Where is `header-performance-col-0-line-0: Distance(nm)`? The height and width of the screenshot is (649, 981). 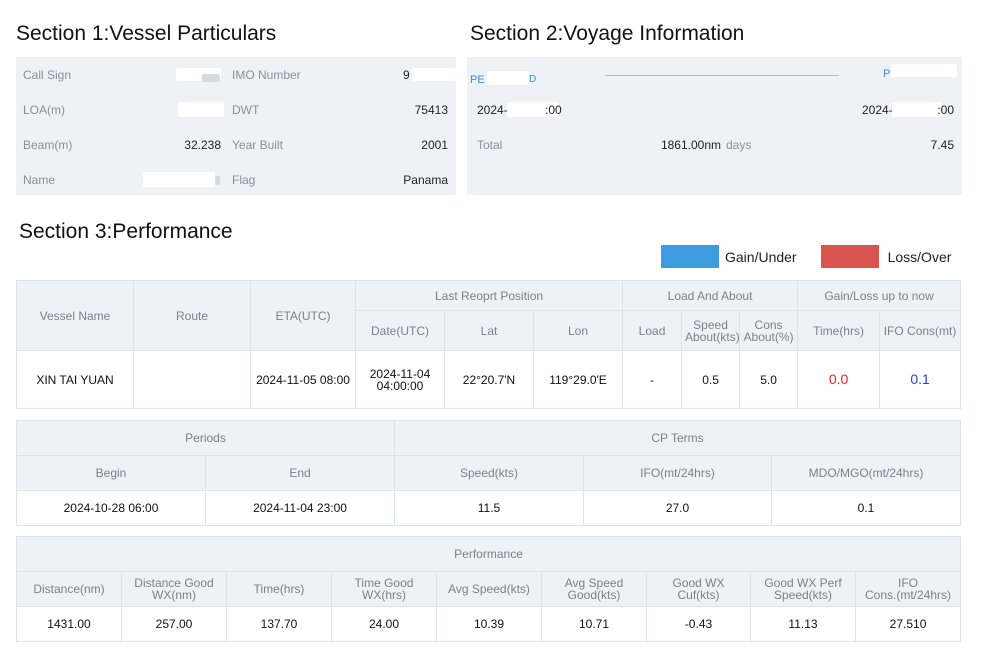 header-performance-col-0-line-0: Distance(nm) is located at coordinates (69, 589).